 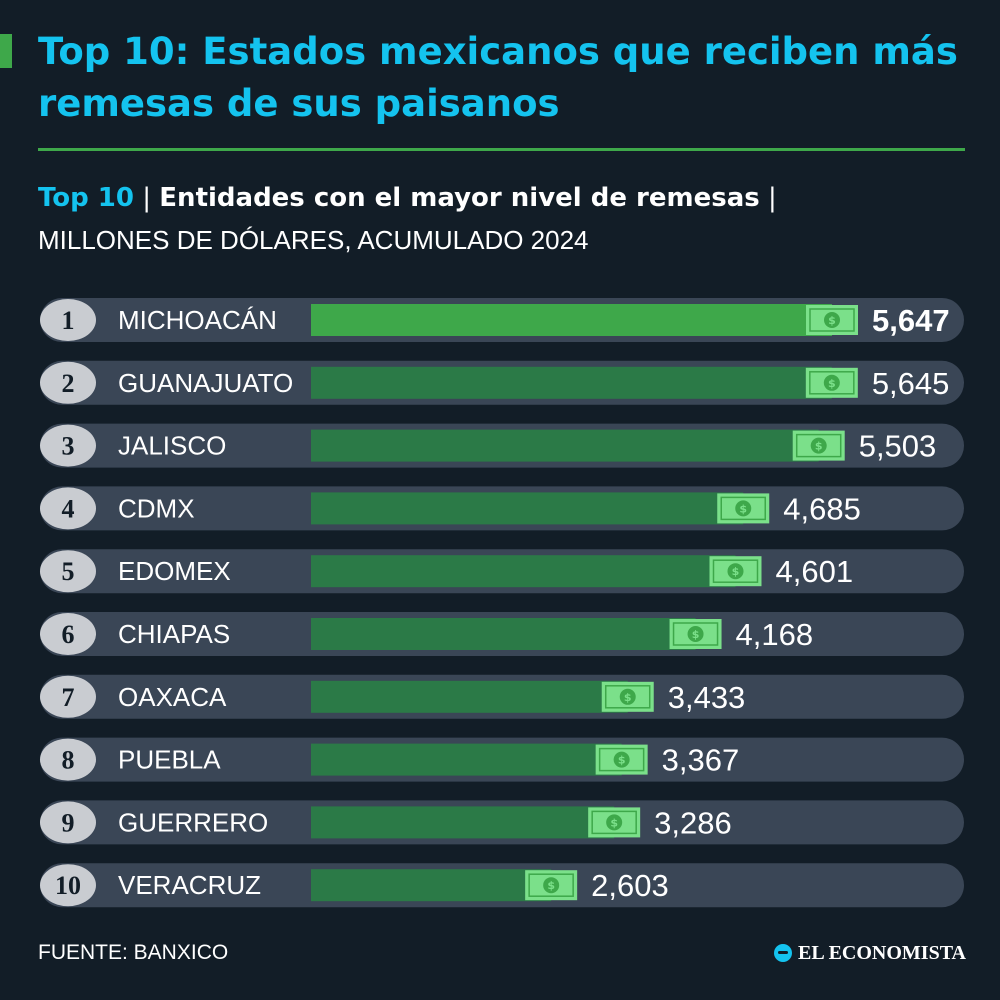 I want to click on bar-row: 1 MICHOACÁN $5,647, so click(x=502, y=320).